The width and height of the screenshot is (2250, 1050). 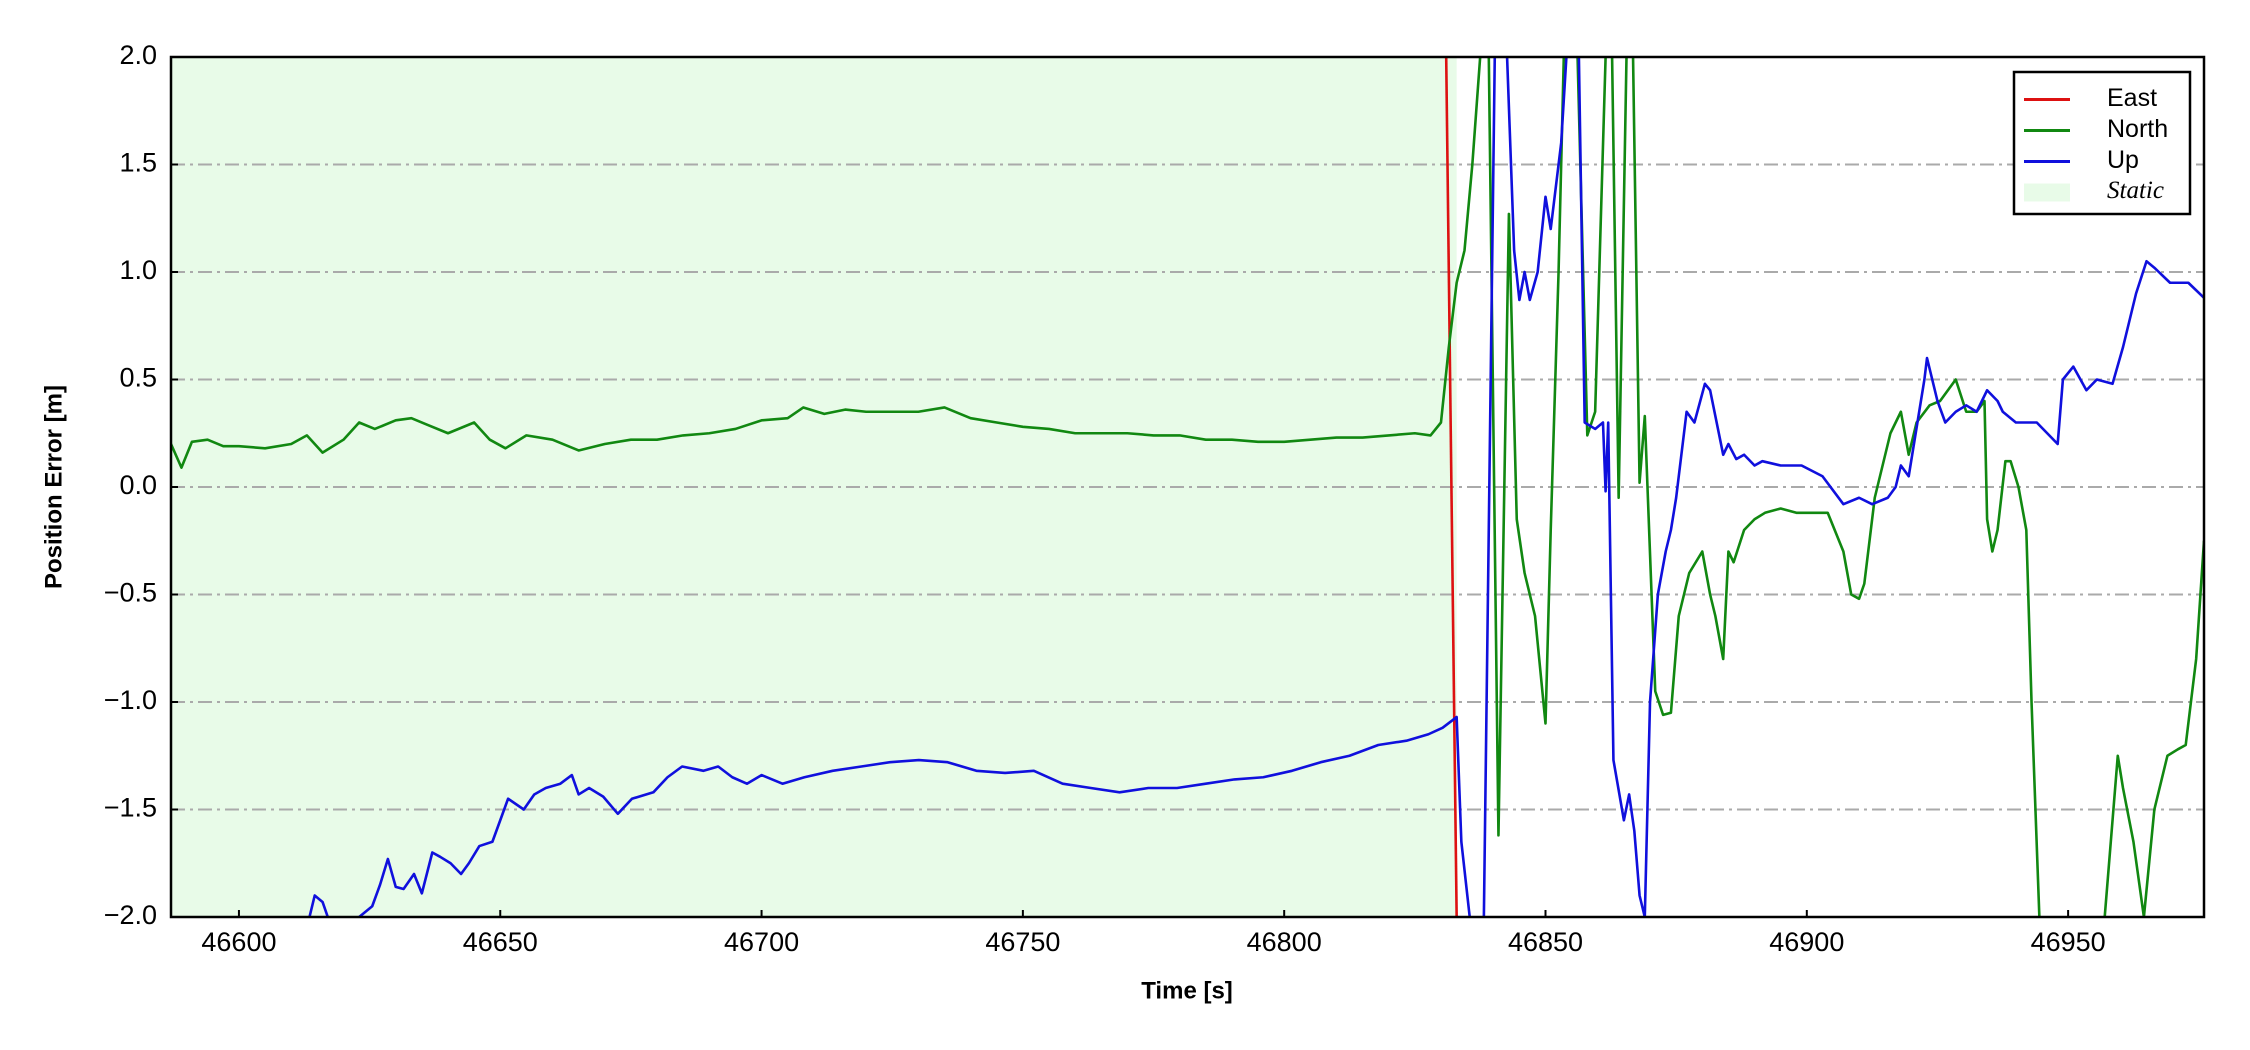 I want to click on y-tick-label: −1.0, so click(x=130, y=700).